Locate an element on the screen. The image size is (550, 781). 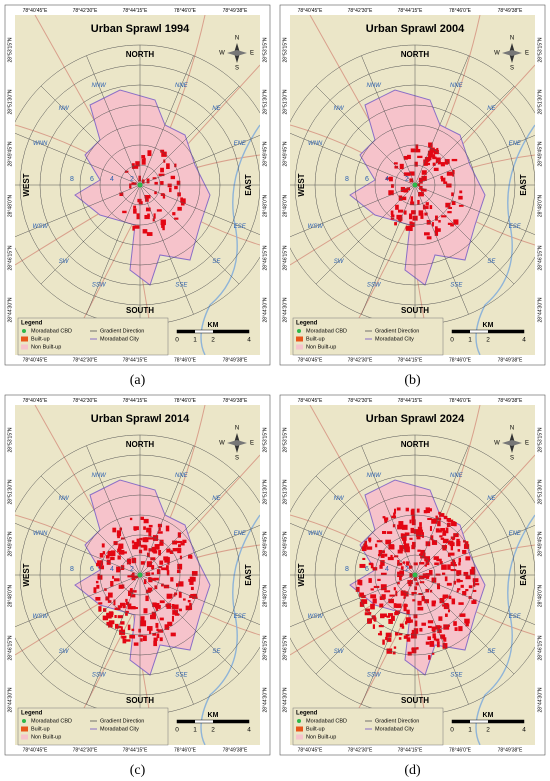
scale-bar is located at coordinates (461, 721).